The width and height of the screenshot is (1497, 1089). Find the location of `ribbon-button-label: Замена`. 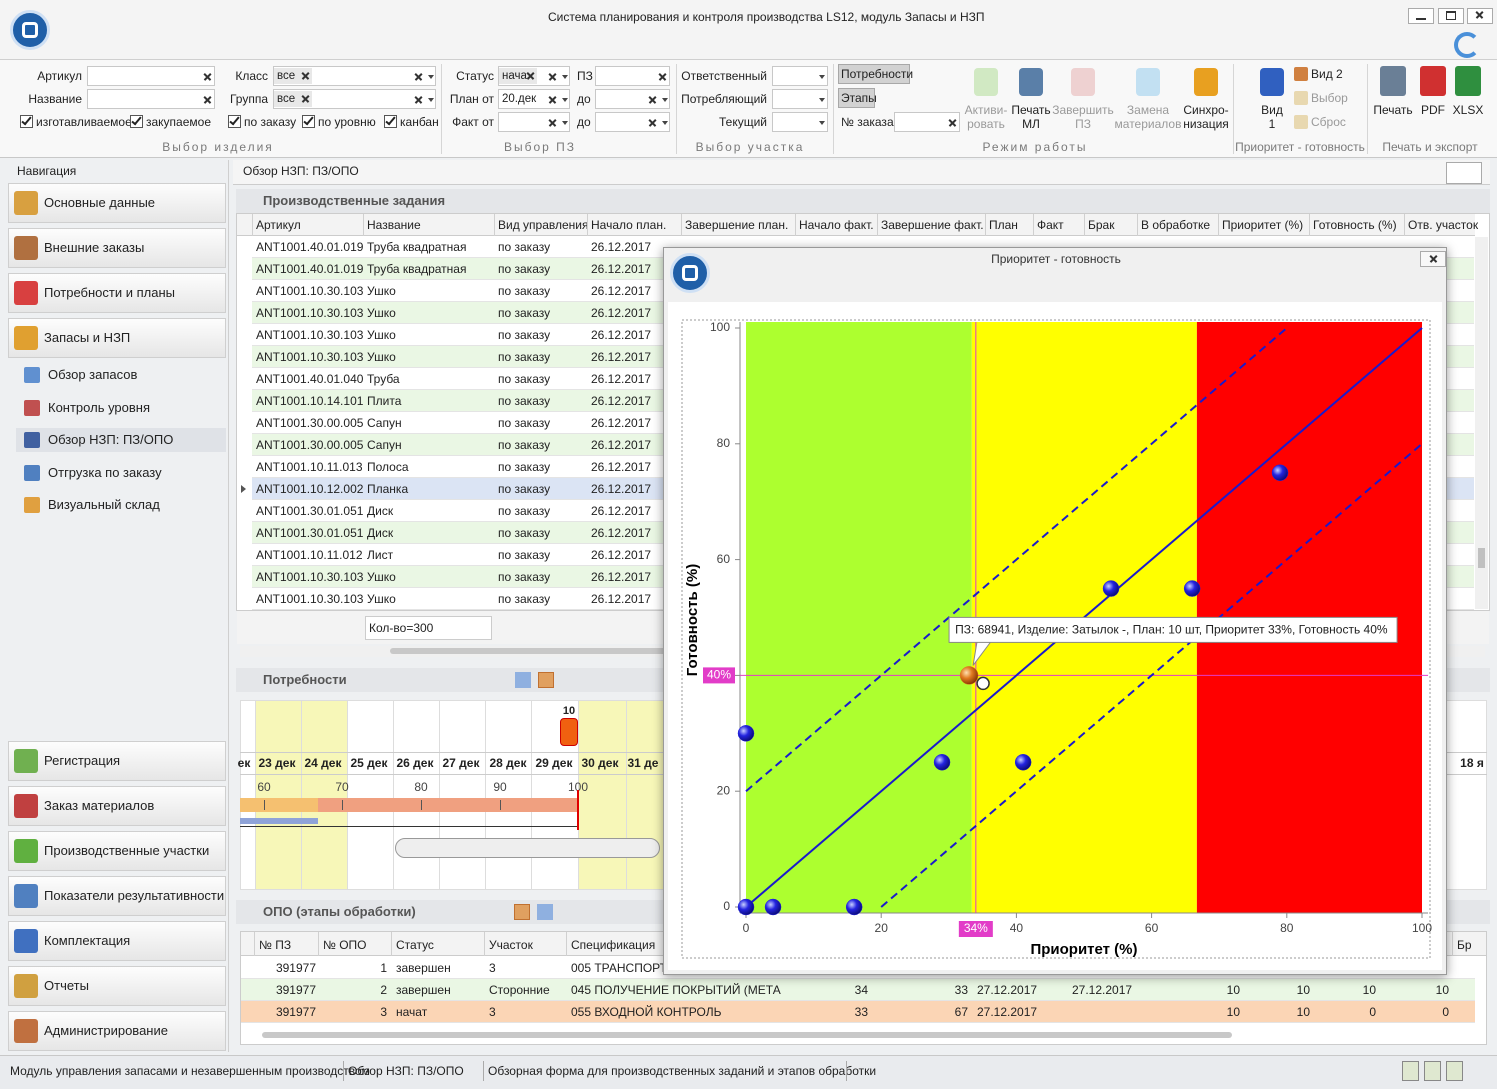

ribbon-button-label: Замена is located at coordinates (1148, 110).